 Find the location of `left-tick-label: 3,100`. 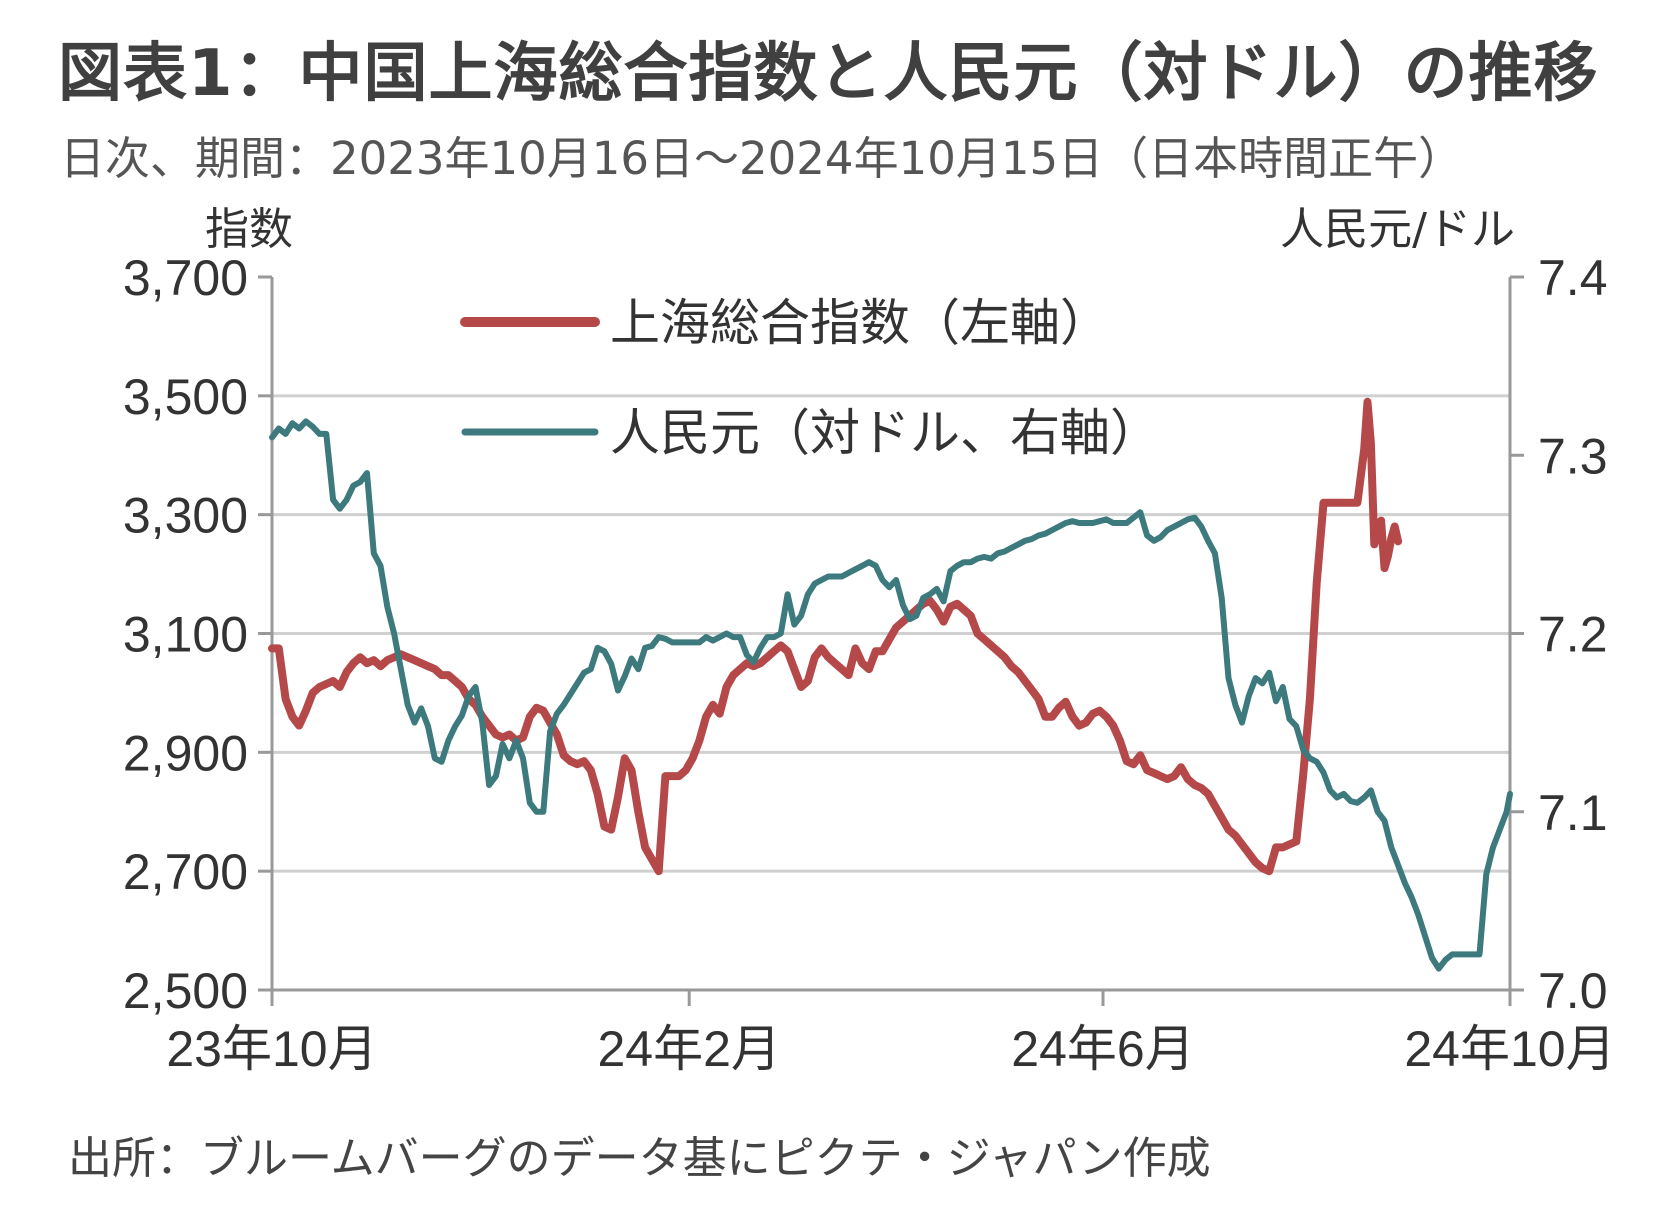

left-tick-label: 3,100 is located at coordinates (185, 635).